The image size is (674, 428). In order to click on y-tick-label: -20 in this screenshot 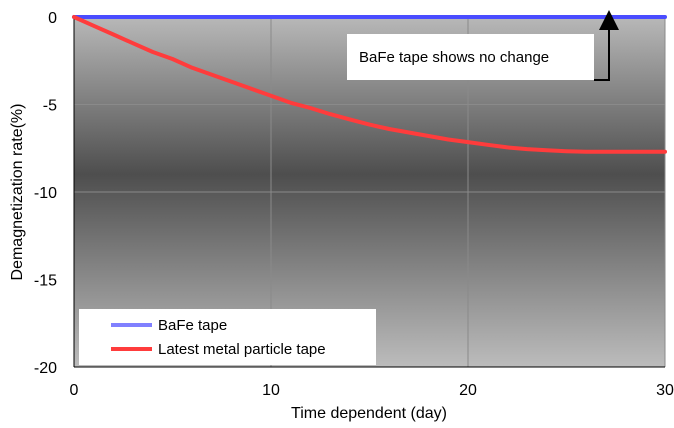, I will do `click(45, 368)`.